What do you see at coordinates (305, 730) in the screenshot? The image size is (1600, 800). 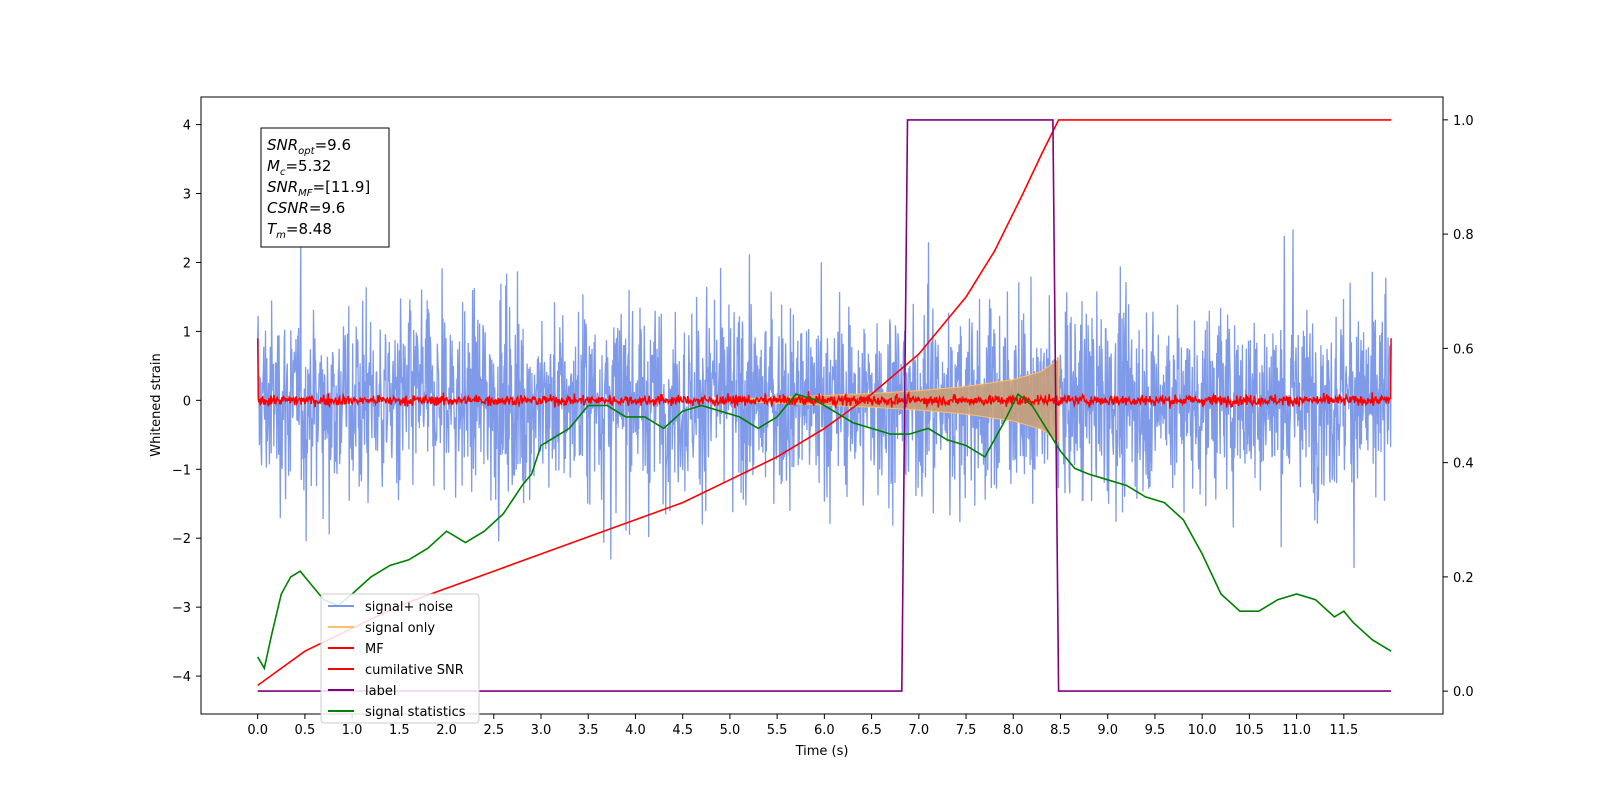 I see `x-tick-label: 0.5` at bounding box center [305, 730].